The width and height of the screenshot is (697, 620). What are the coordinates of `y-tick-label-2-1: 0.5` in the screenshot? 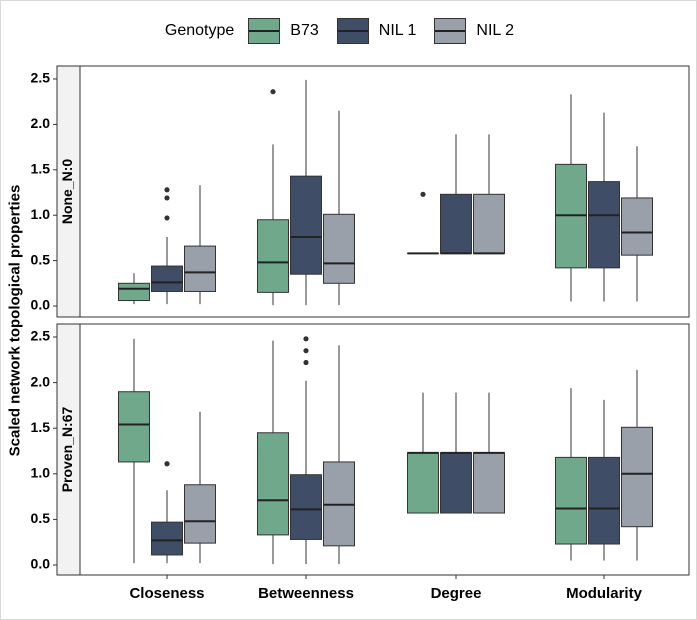 It's located at (41, 518).